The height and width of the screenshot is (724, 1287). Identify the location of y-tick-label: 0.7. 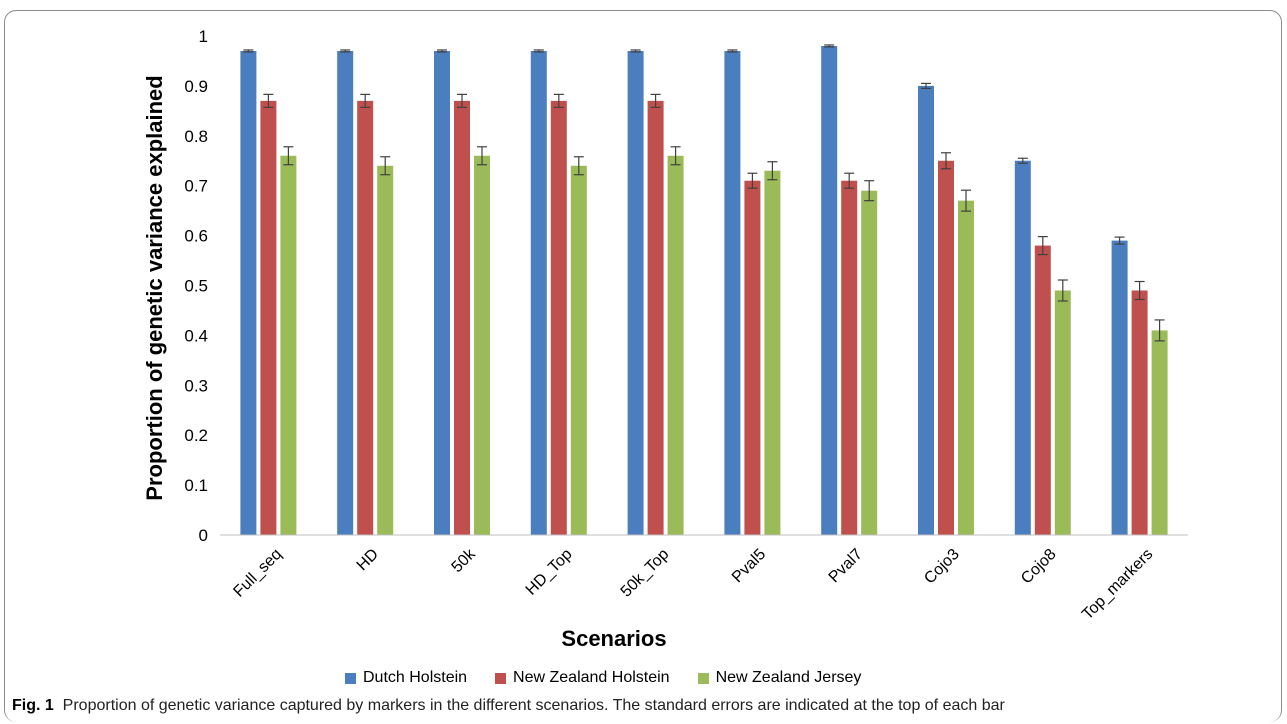
(196, 186).